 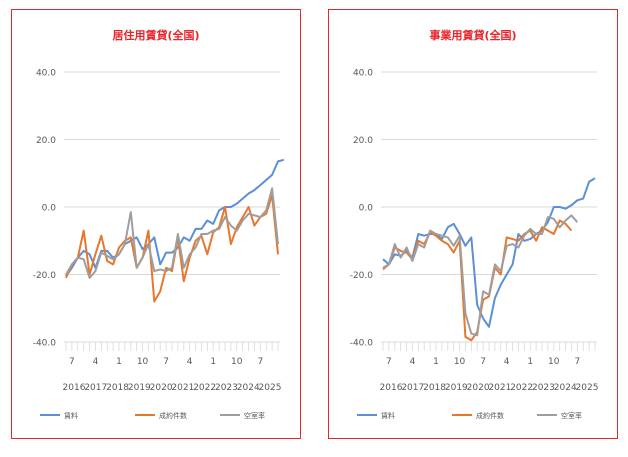 What do you see at coordinates (473, 35) in the screenshot?
I see `chart-title: 事業用賃貸(全国)` at bounding box center [473, 35].